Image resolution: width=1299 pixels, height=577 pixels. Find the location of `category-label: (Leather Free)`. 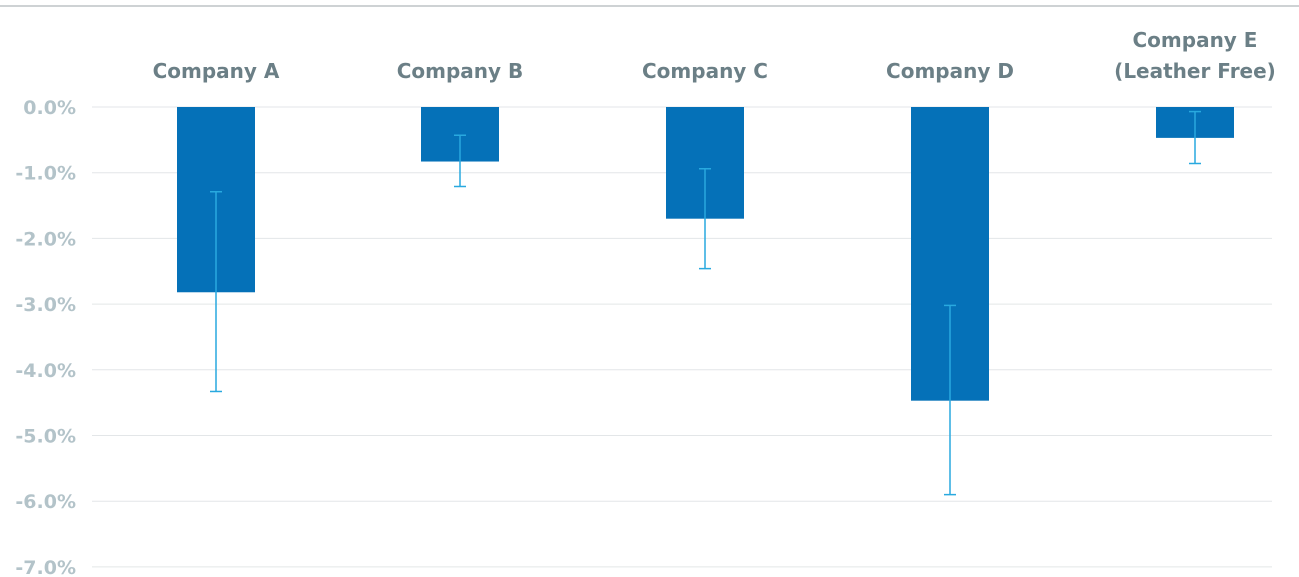

category-label: (Leather Free) is located at coordinates (1195, 71).